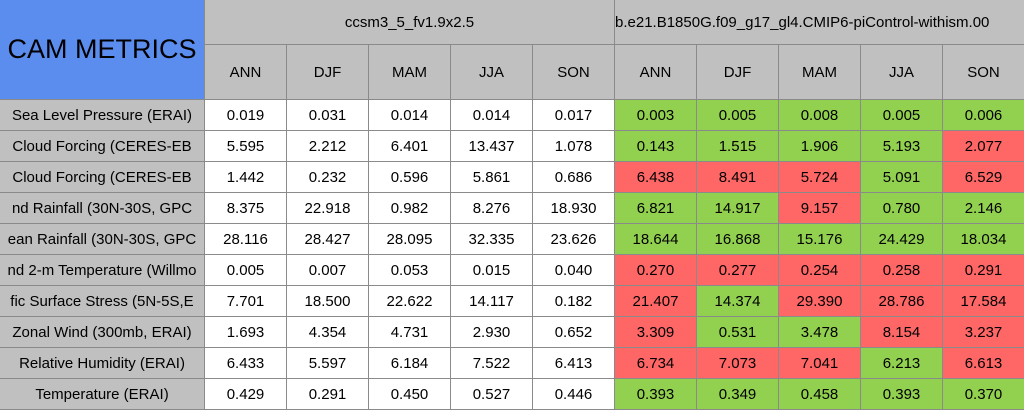 The height and width of the screenshot is (410, 1024). I want to click on value-cell: 6.613, so click(983, 363).